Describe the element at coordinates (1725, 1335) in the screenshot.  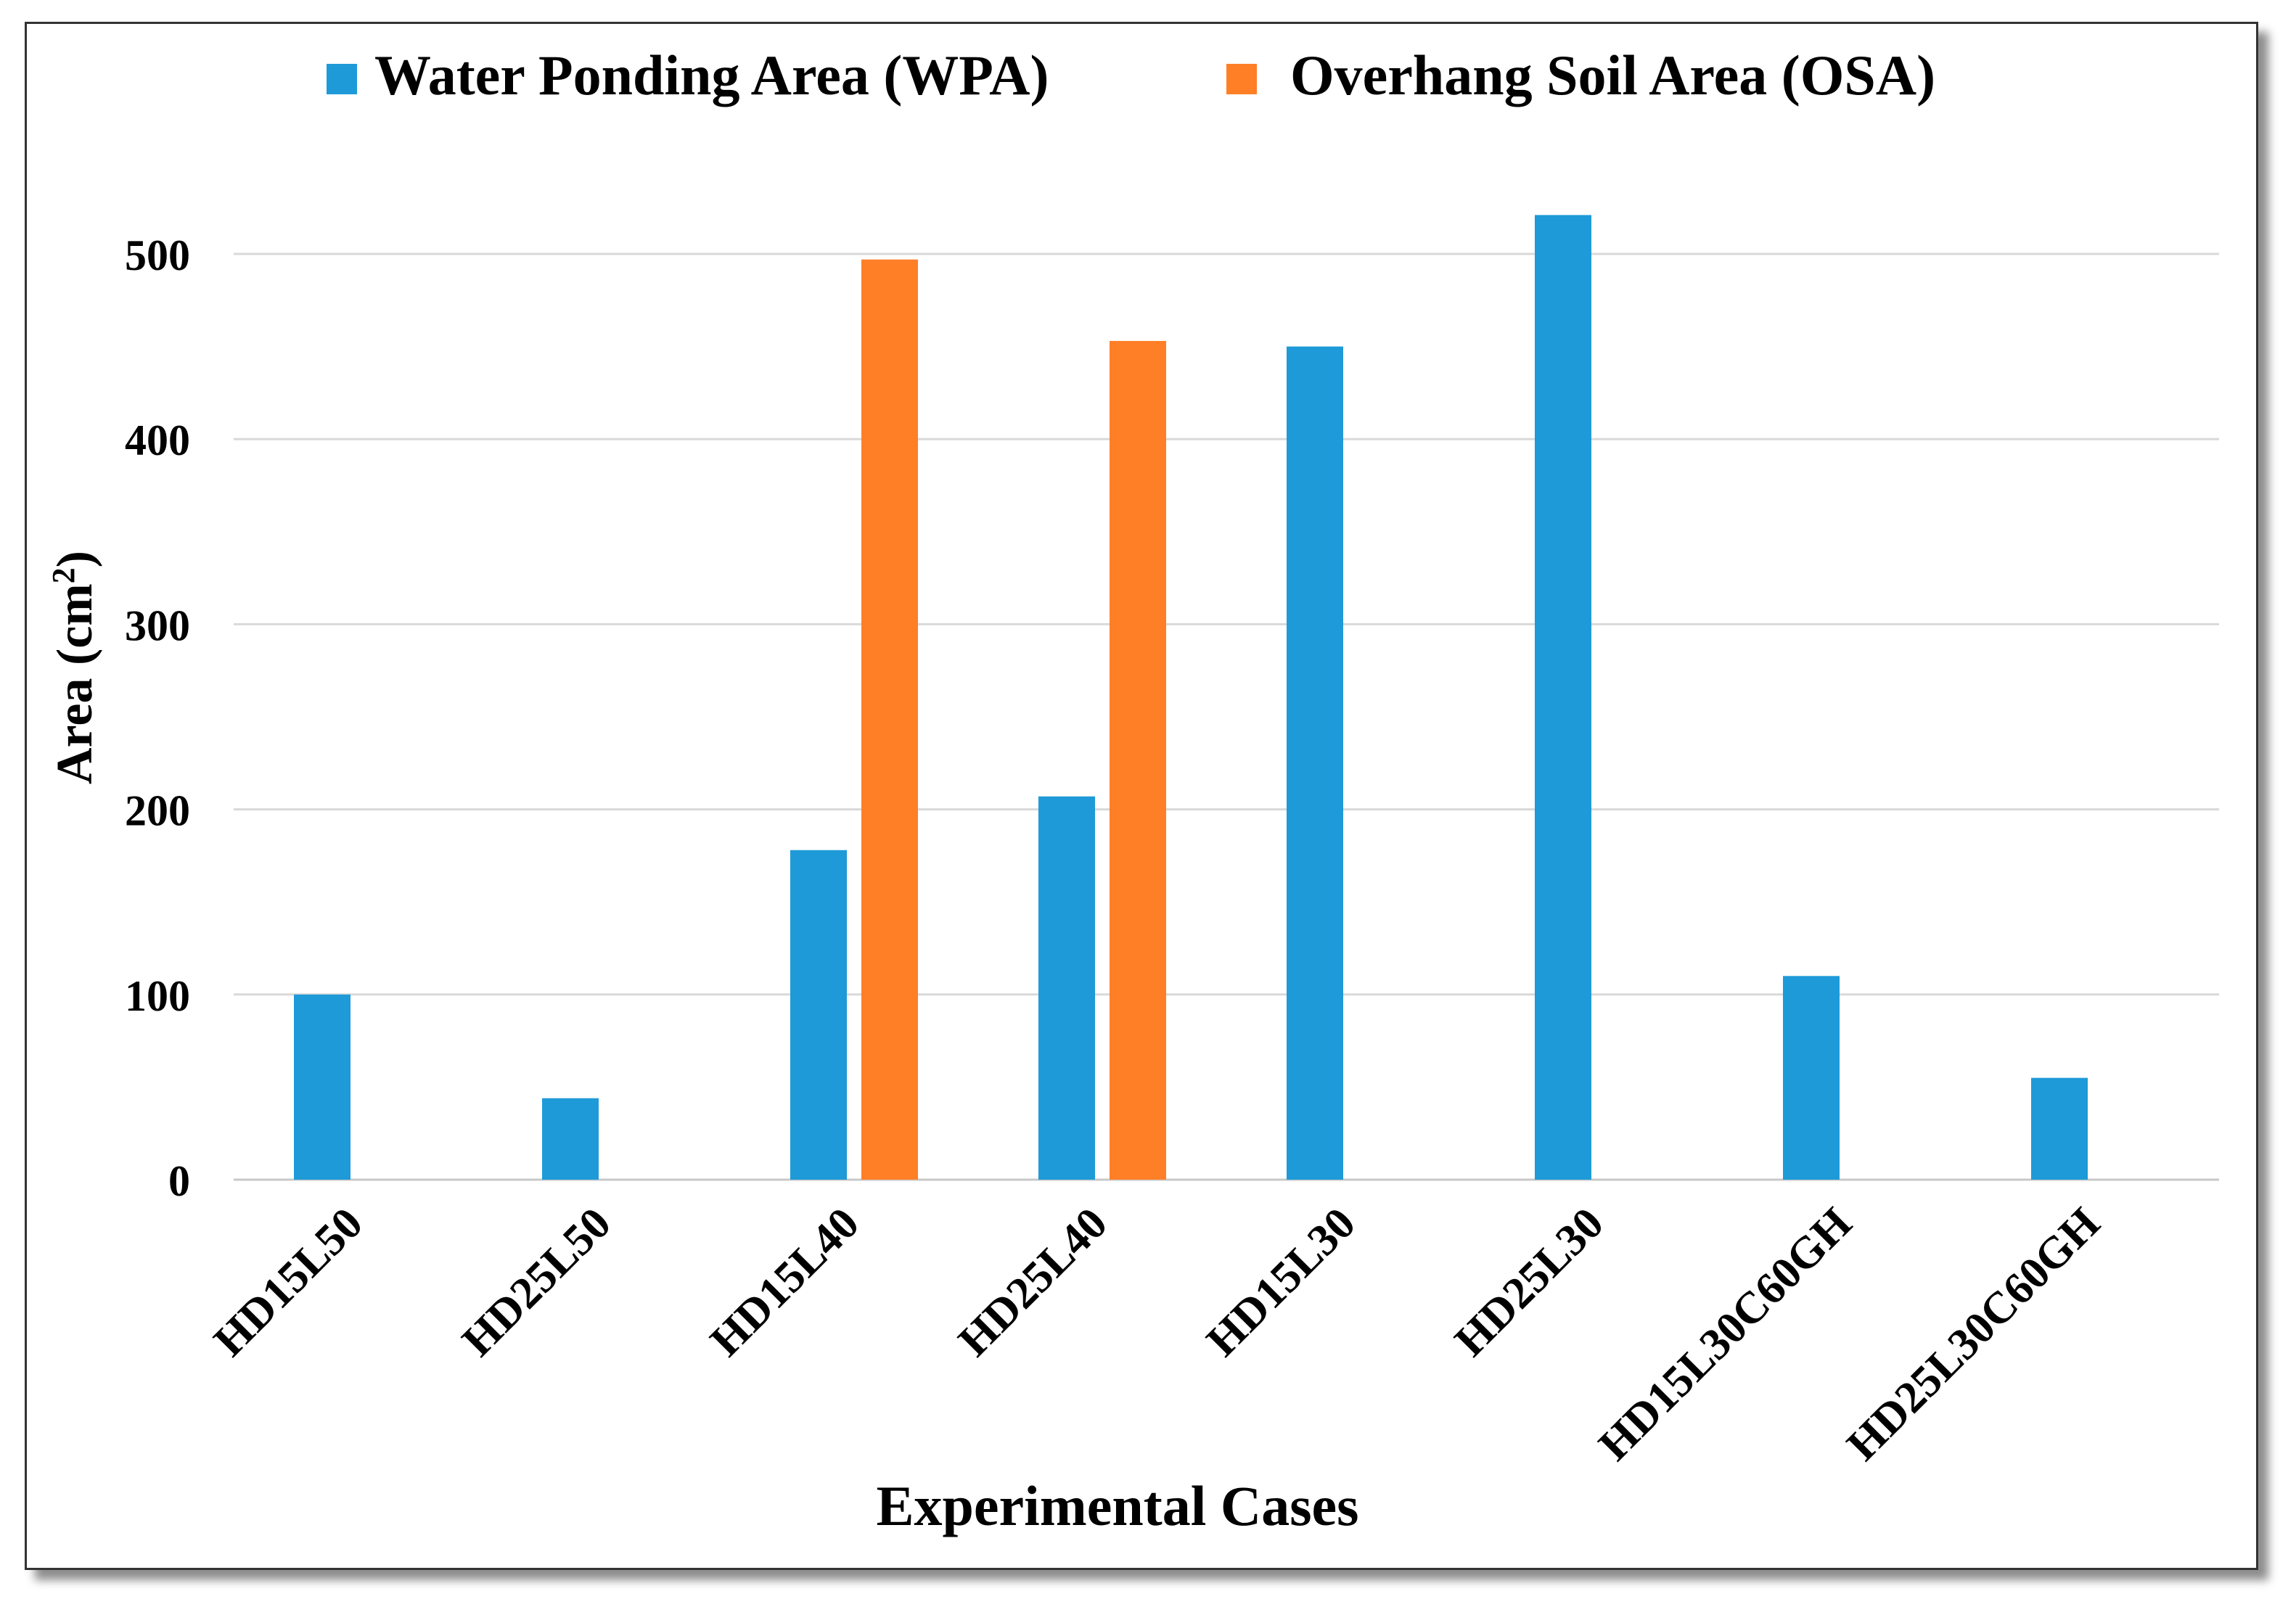
I see `x-tick-label-hd15l30c60gh: HD15L30C60GH` at that location.